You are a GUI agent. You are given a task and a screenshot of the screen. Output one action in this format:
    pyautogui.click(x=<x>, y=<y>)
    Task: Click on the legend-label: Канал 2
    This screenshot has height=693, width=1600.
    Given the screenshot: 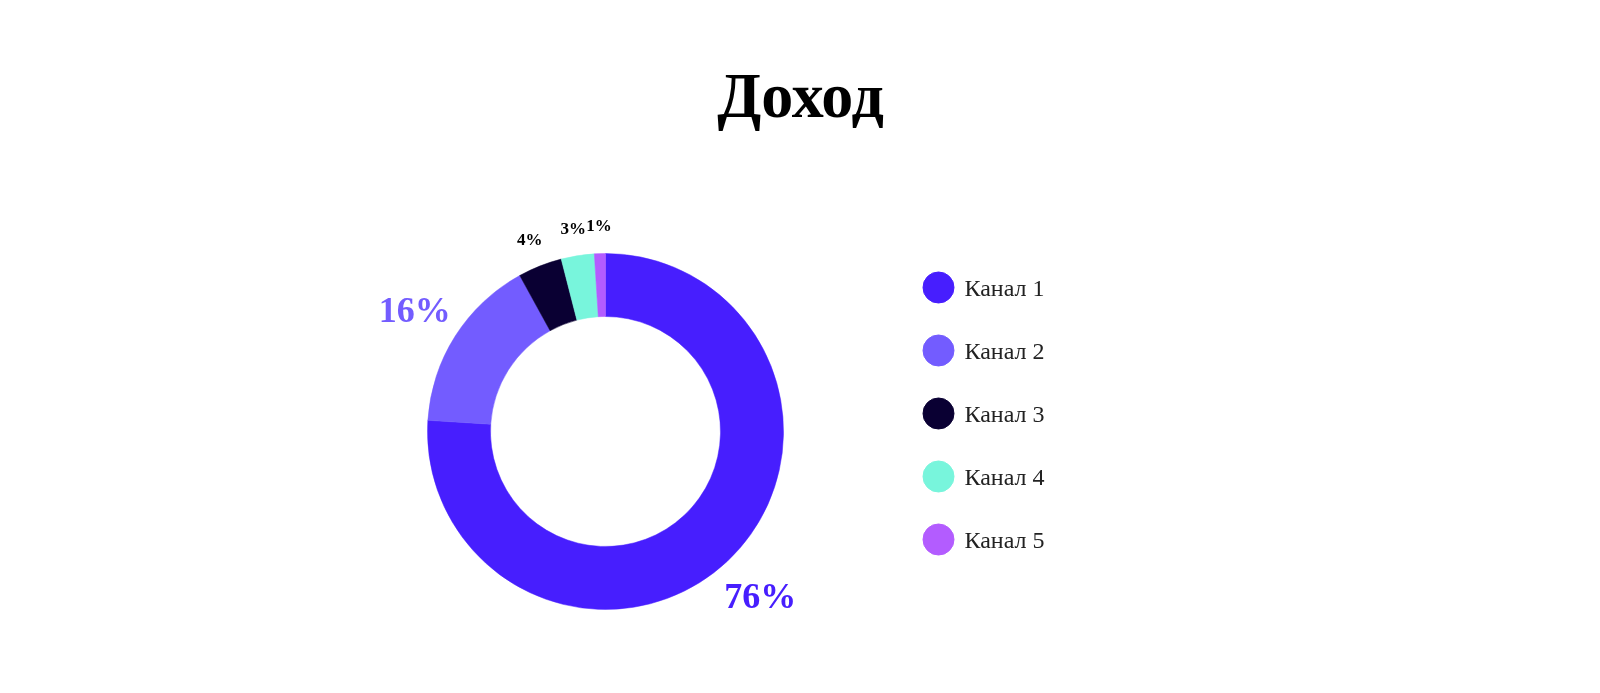 What is the action you would take?
    pyautogui.click(x=1004, y=350)
    